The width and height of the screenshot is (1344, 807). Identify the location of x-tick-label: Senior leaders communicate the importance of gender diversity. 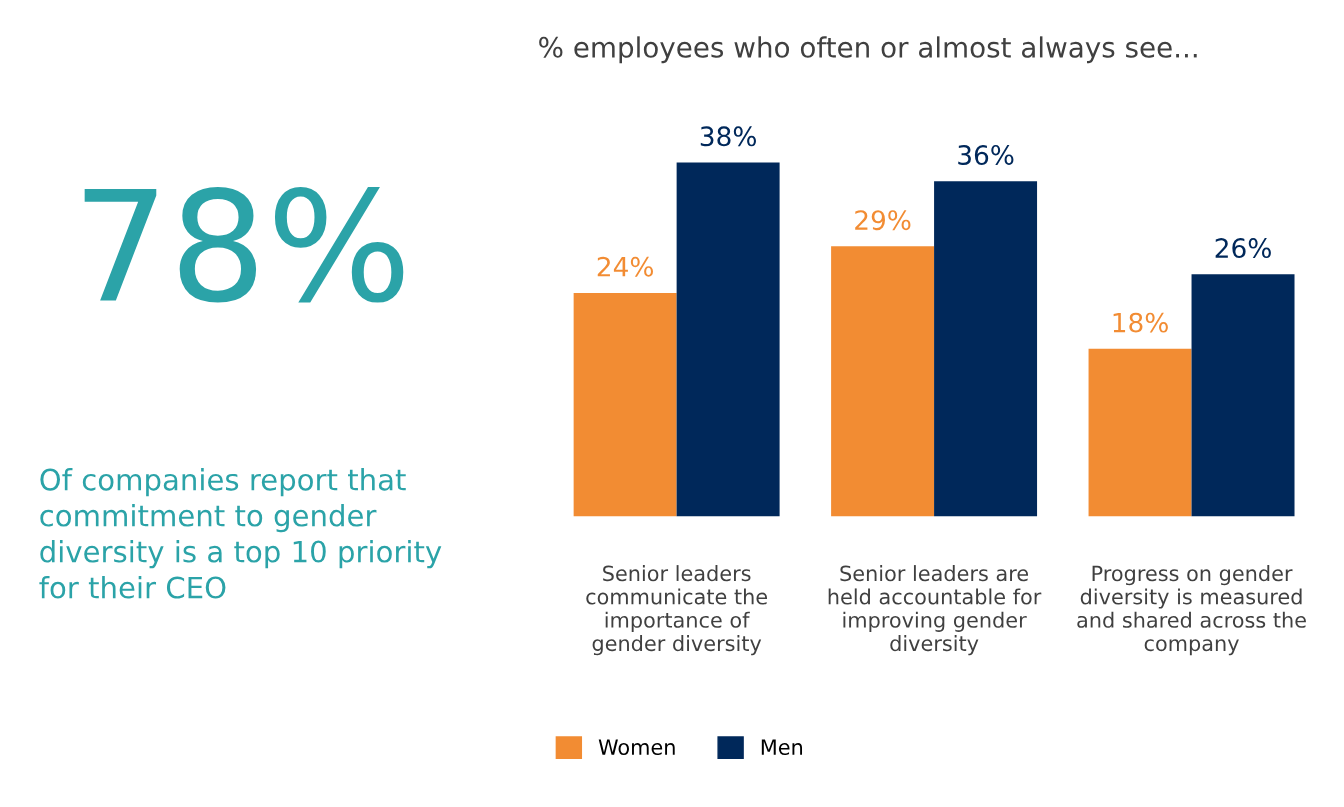
(677, 610).